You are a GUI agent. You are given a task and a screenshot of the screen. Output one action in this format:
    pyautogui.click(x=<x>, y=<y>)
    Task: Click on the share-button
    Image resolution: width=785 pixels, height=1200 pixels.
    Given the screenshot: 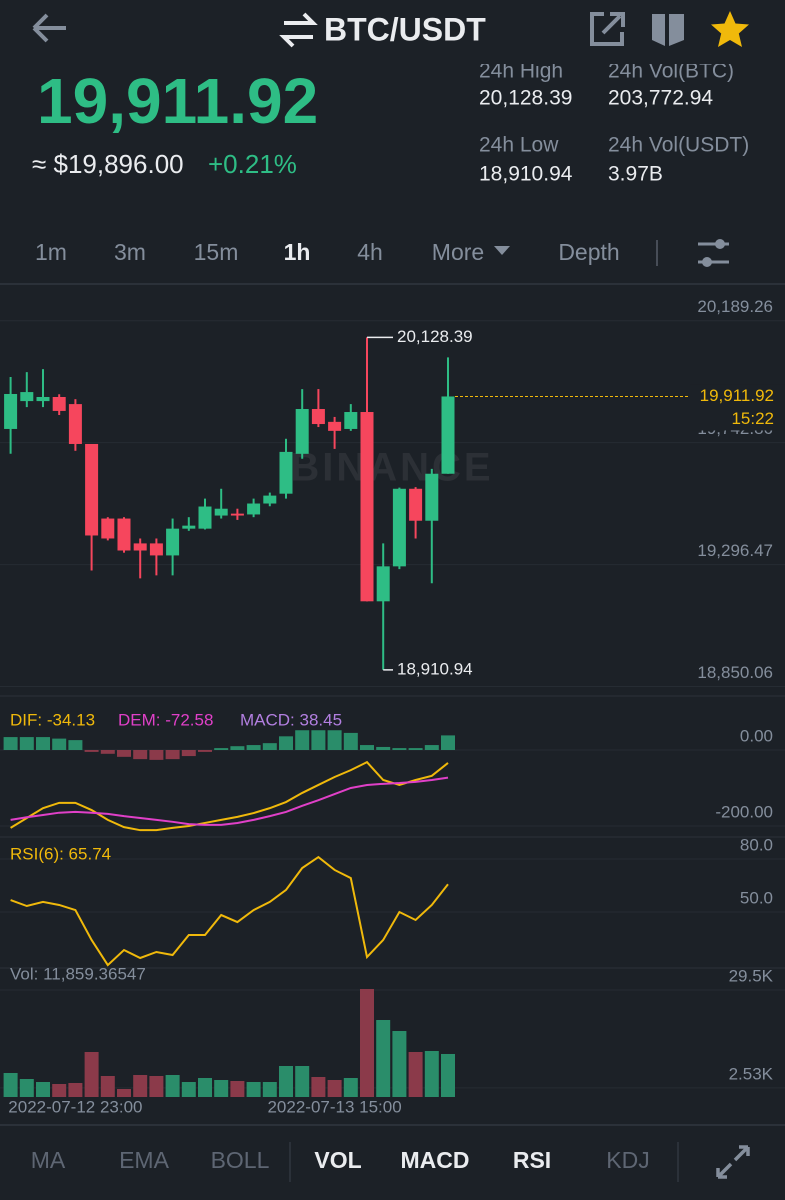 What is the action you would take?
    pyautogui.click(x=607, y=29)
    